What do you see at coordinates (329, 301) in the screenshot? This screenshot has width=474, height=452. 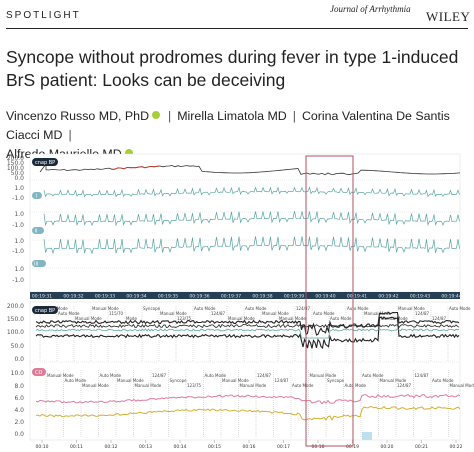 I see `highlight-box` at bounding box center [329, 301].